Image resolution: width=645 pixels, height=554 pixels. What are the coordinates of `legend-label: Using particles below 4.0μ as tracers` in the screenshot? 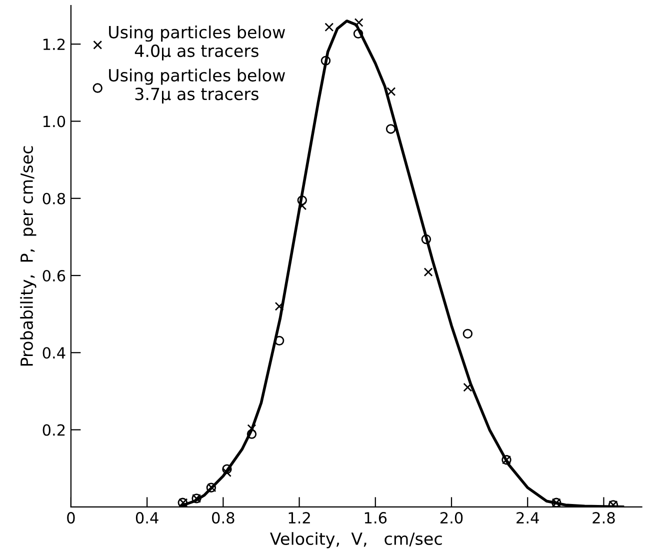 It's located at (197, 43).